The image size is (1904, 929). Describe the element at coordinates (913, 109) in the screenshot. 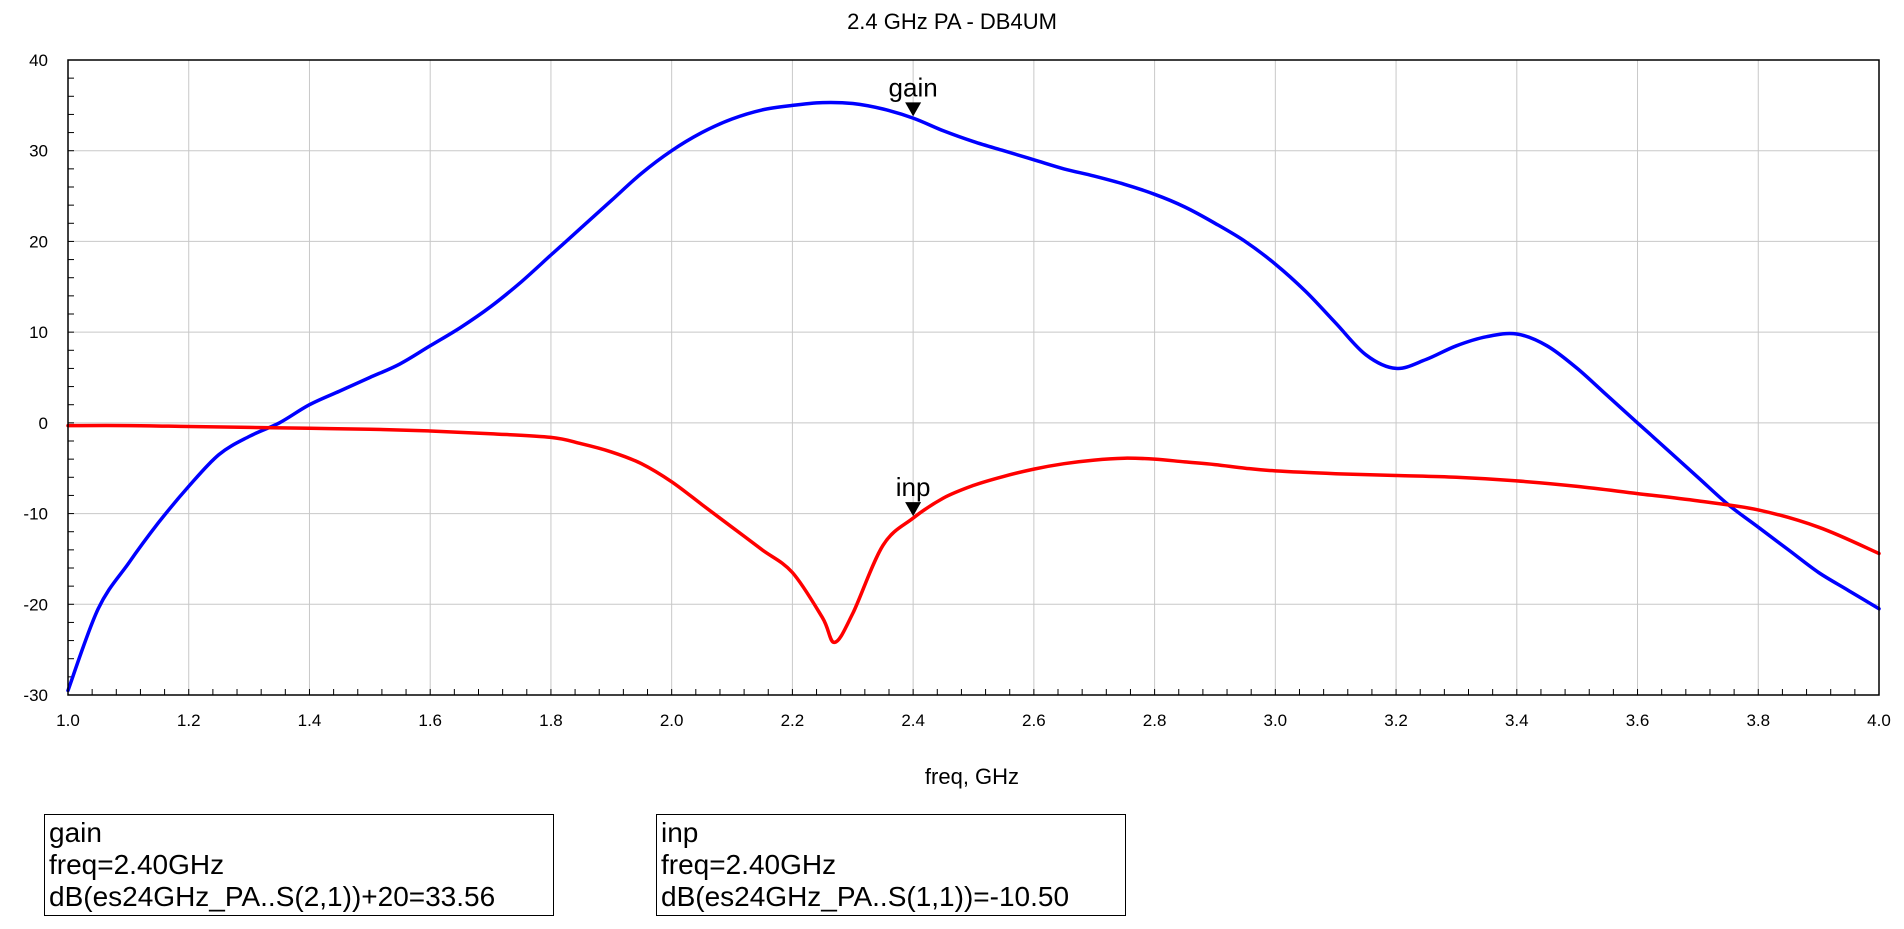

I see `marker-gain-triangle` at that location.